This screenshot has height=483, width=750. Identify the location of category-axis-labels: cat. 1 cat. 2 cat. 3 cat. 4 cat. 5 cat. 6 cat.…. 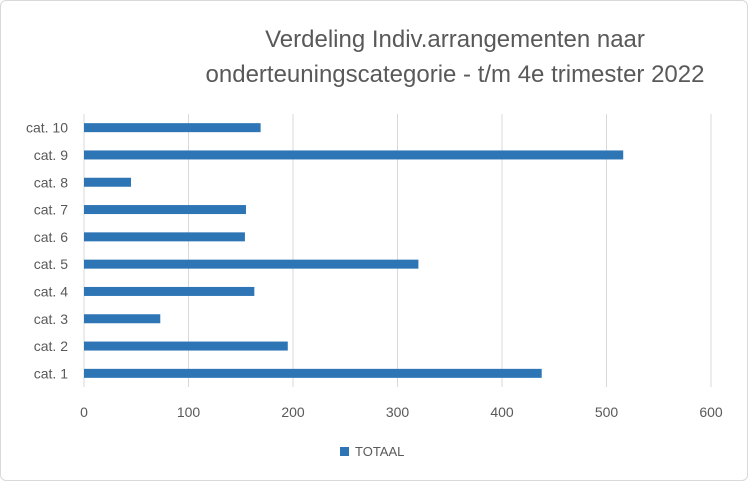
(47, 251).